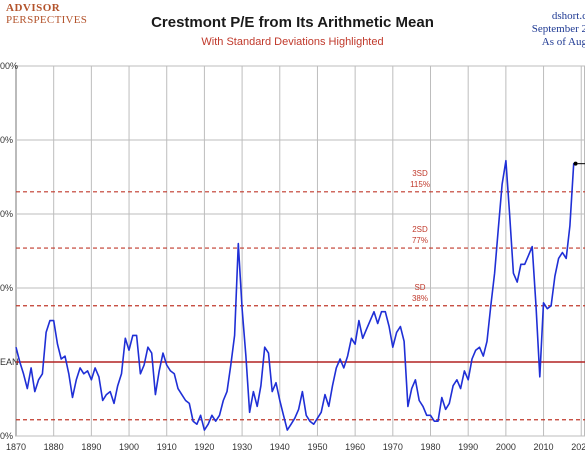 This screenshot has width=585, height=466. What do you see at coordinates (563, 42) in the screenshot?
I see `source-line-3: As of Aug` at bounding box center [563, 42].